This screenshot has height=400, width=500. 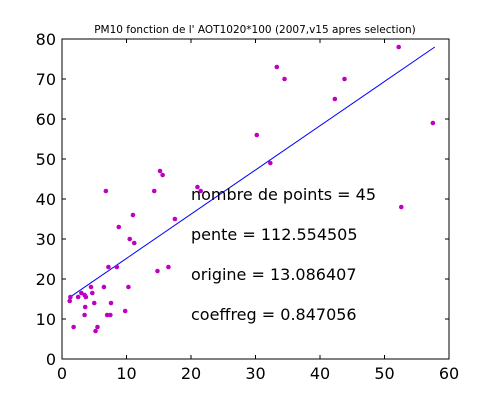 What do you see at coordinates (384, 373) in the screenshot?
I see `x-tick-label: 50` at bounding box center [384, 373].